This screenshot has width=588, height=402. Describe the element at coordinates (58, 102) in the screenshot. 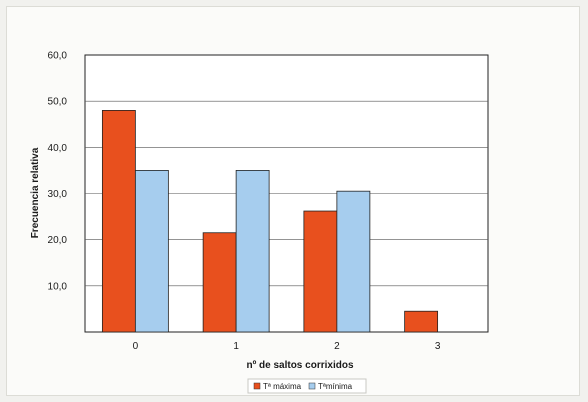

I see `y-tick-label: 50,0` at that location.